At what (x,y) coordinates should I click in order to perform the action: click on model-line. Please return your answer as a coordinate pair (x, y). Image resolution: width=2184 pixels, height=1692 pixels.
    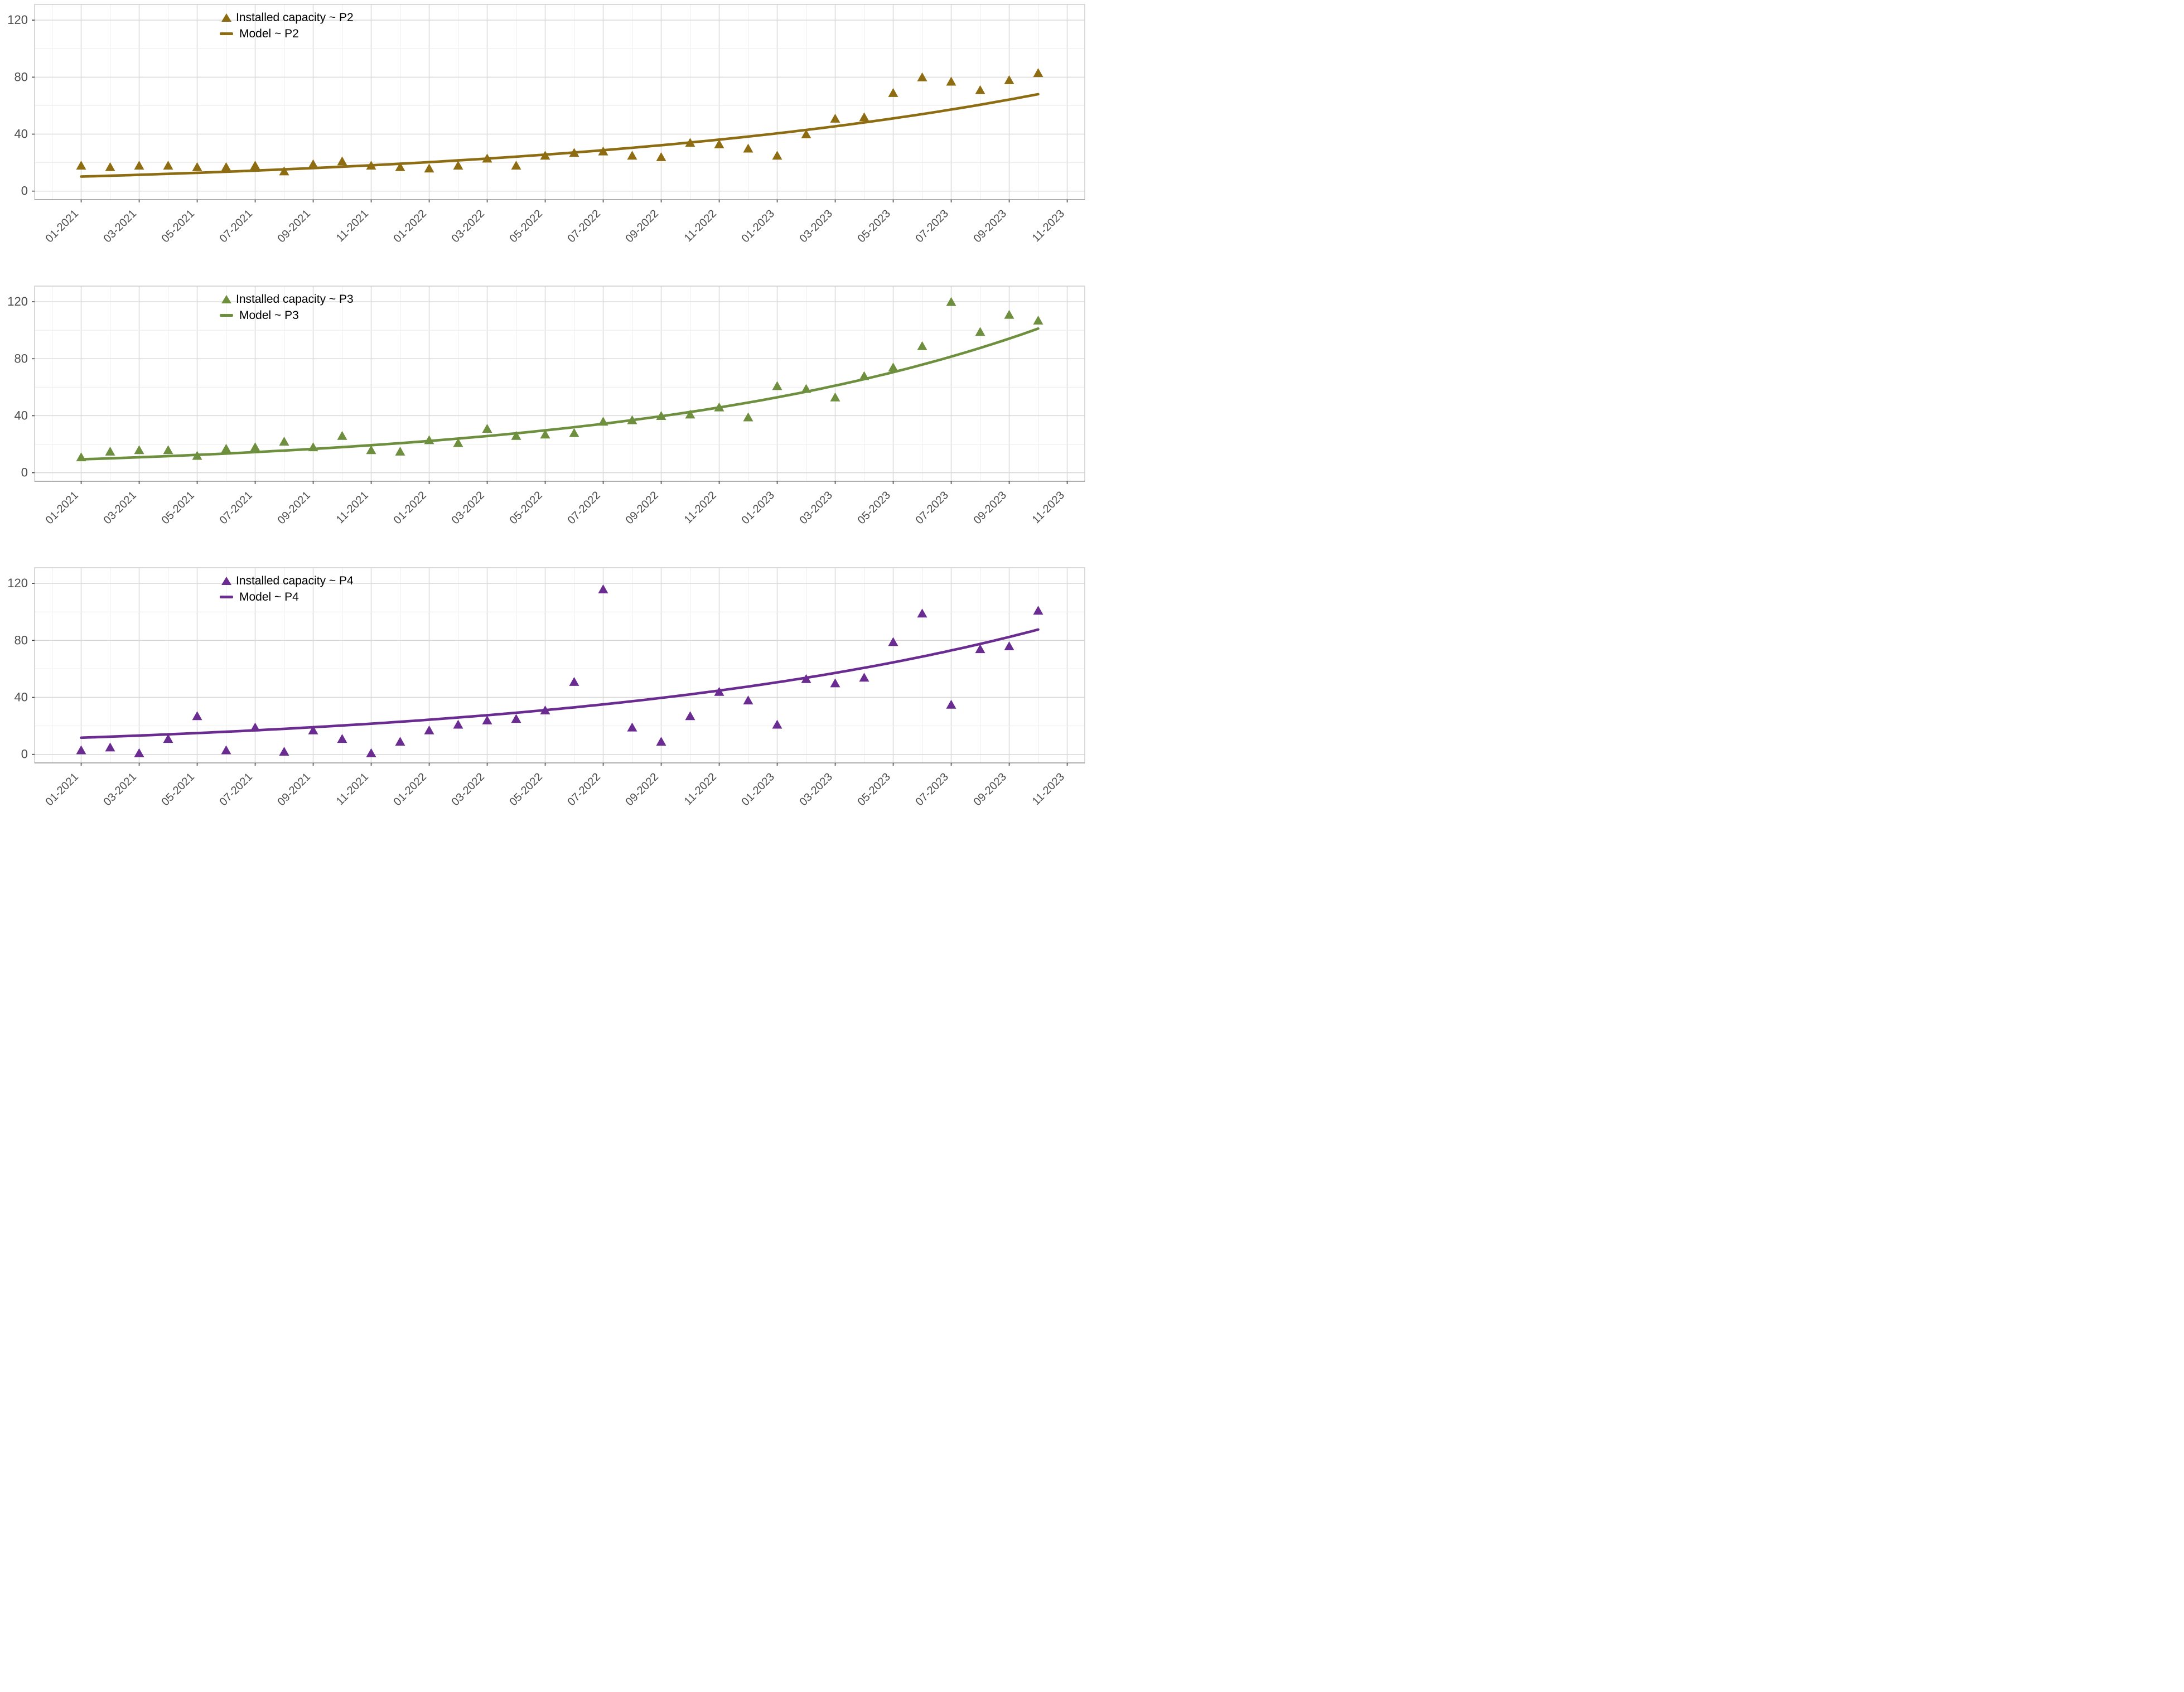
    Looking at the image, I should click on (560, 135).